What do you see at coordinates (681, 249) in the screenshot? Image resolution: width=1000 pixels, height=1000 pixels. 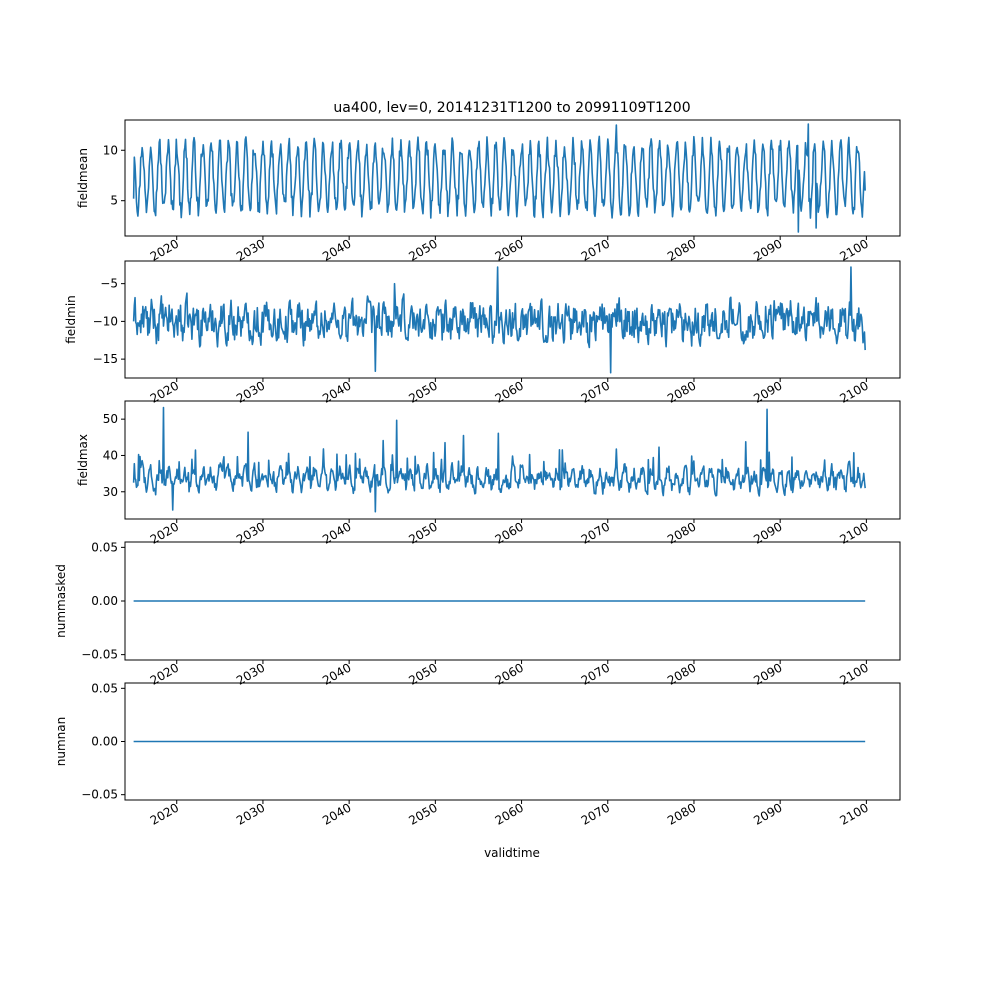 I see `x-tick-label-fieldmean: 2080` at bounding box center [681, 249].